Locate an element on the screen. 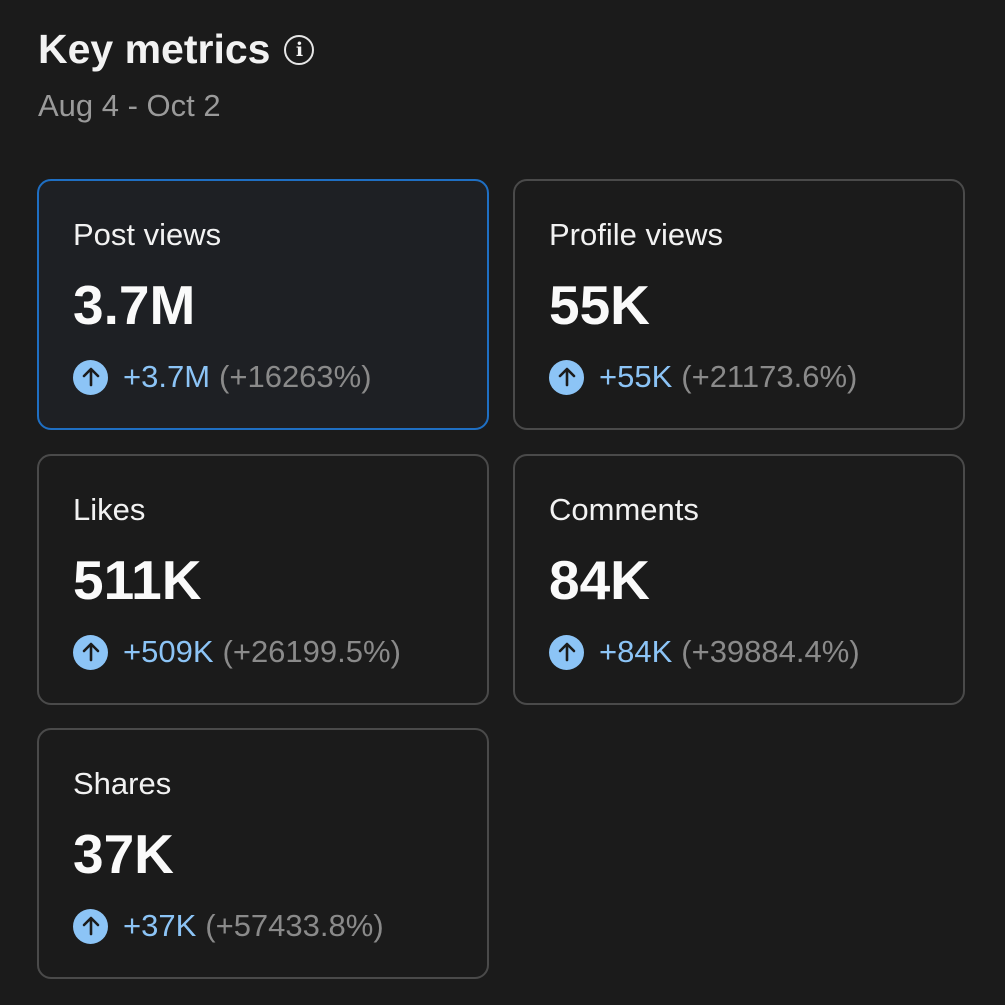 The width and height of the screenshot is (1005, 1005). metric-change: +37K (+57433.8%) is located at coordinates (228, 926).